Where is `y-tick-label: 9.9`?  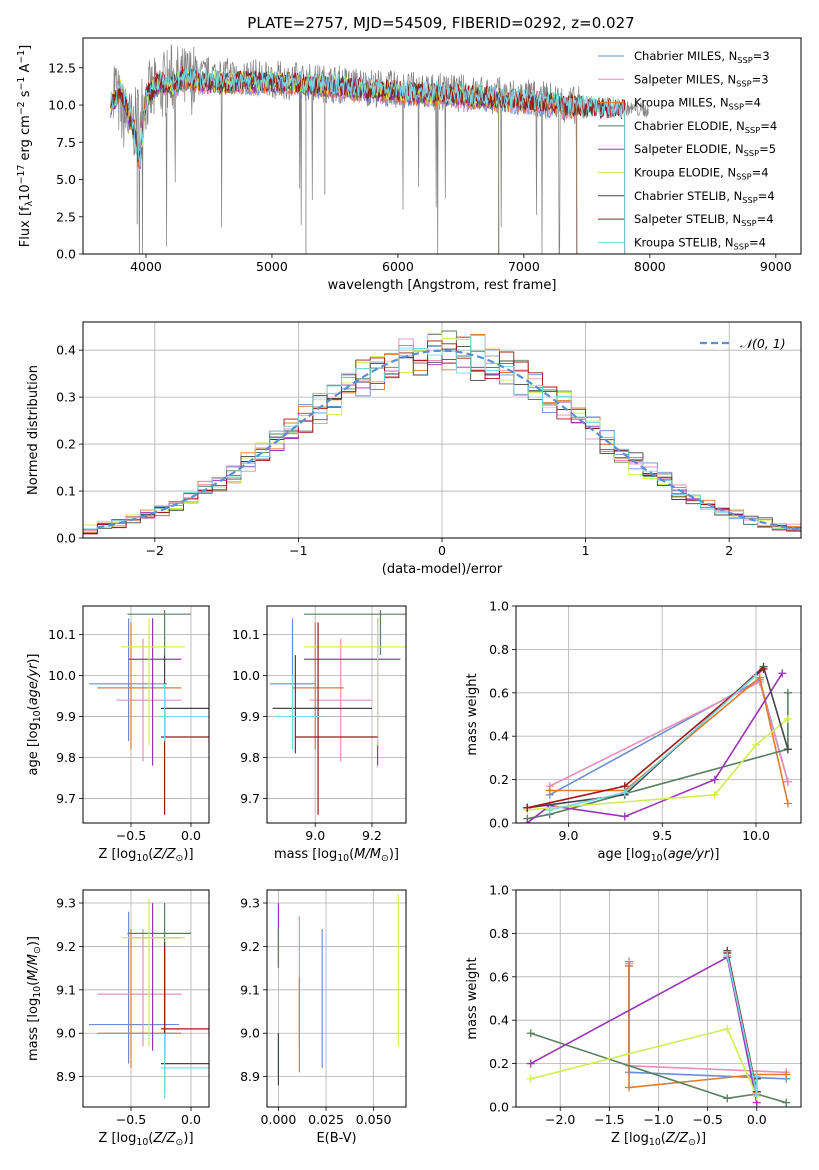 y-tick-label: 9.9 is located at coordinates (250, 716).